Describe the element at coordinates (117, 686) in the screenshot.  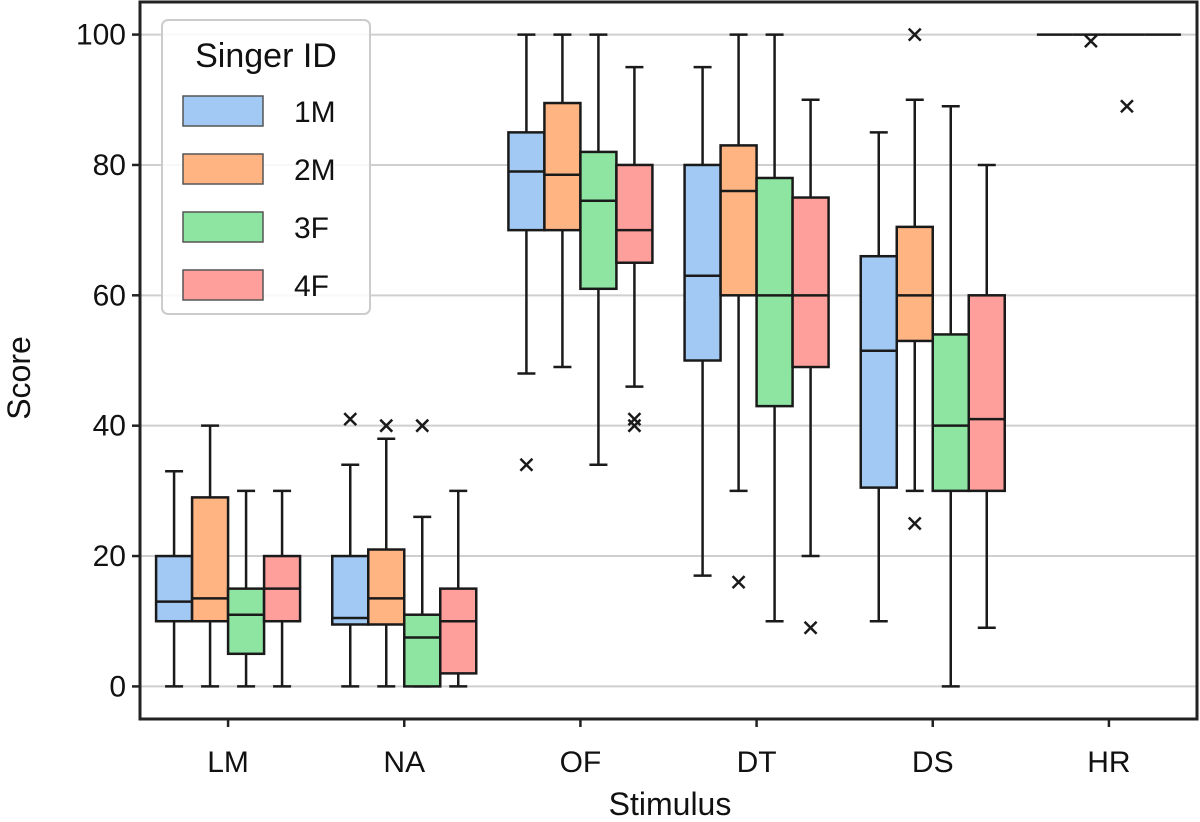
I see `y-tick-label: 0` at that location.